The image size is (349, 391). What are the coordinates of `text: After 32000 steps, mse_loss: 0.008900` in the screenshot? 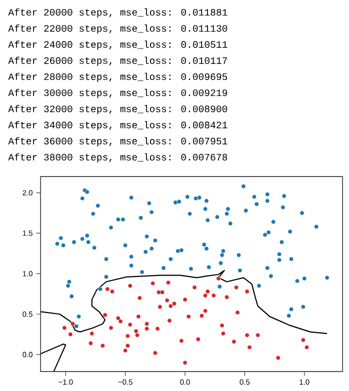 It's located at (118, 109).